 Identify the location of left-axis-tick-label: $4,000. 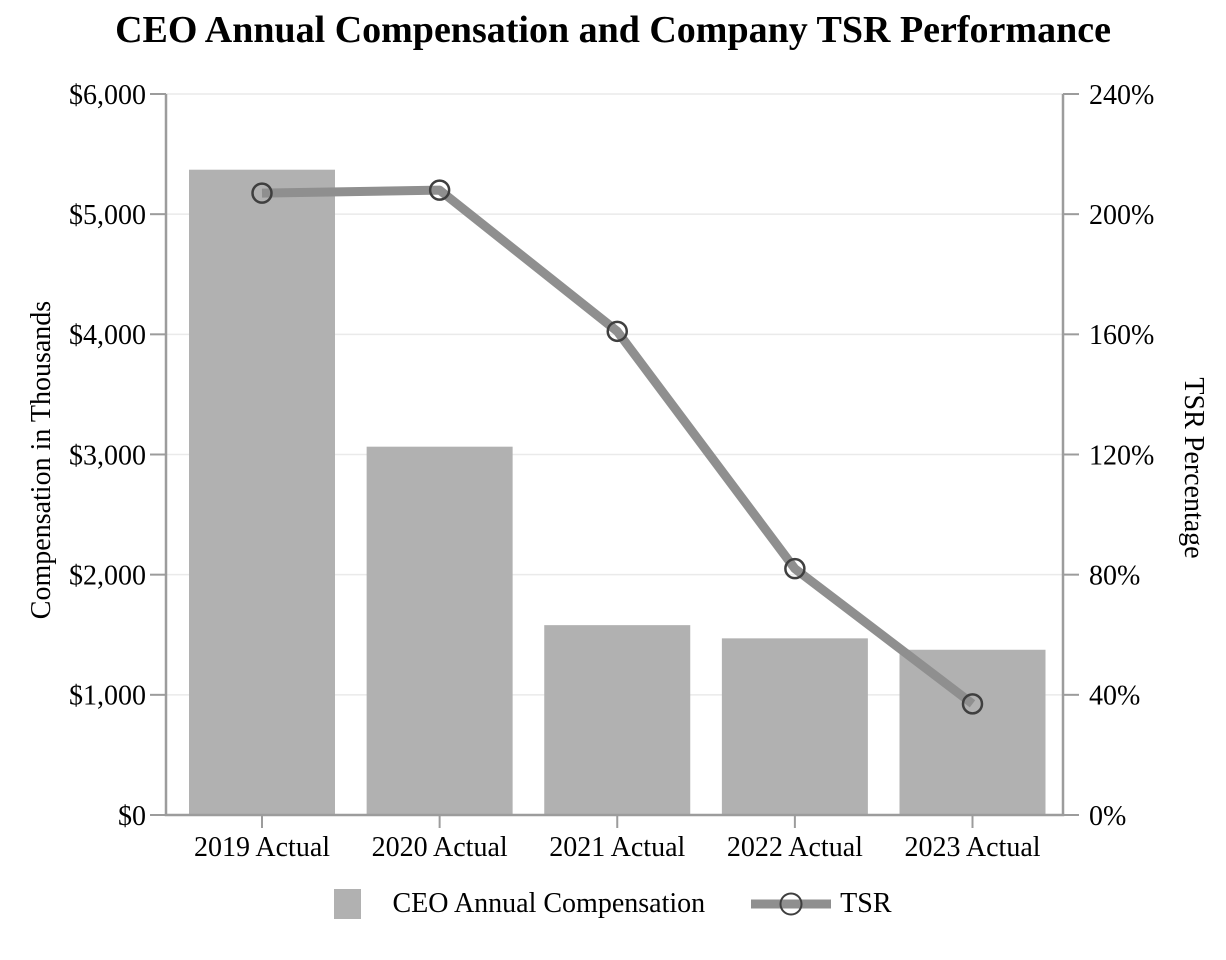
(107, 335).